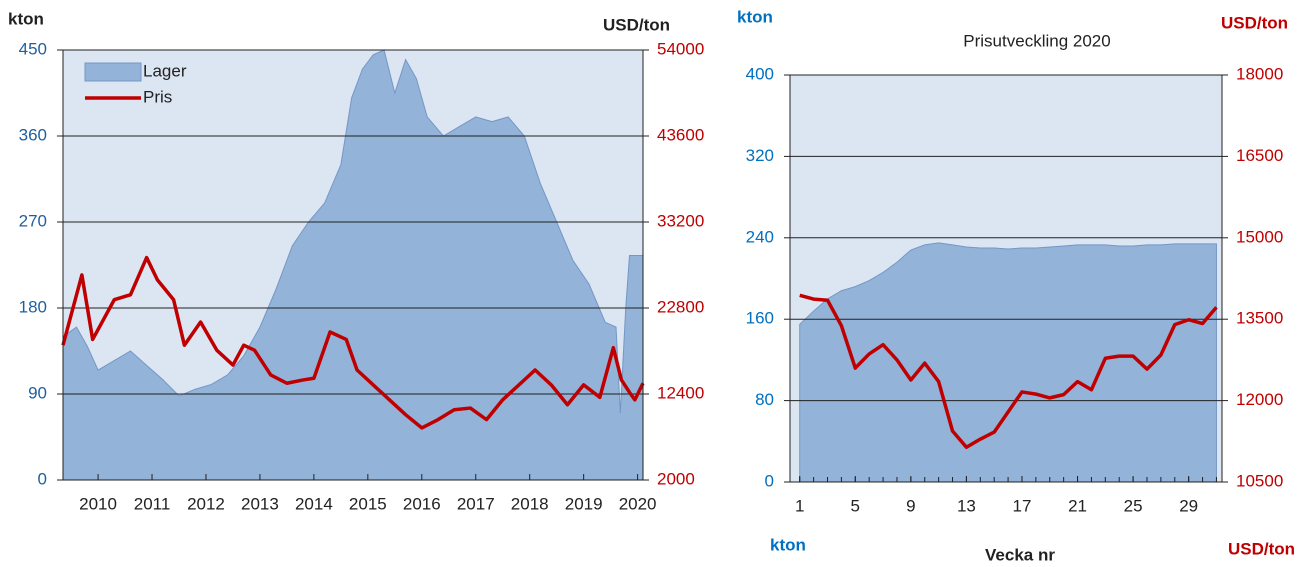 Image resolution: width=1305 pixels, height=567 pixels. What do you see at coordinates (1077, 505) in the screenshot?
I see `x-tick-label: 21` at bounding box center [1077, 505].